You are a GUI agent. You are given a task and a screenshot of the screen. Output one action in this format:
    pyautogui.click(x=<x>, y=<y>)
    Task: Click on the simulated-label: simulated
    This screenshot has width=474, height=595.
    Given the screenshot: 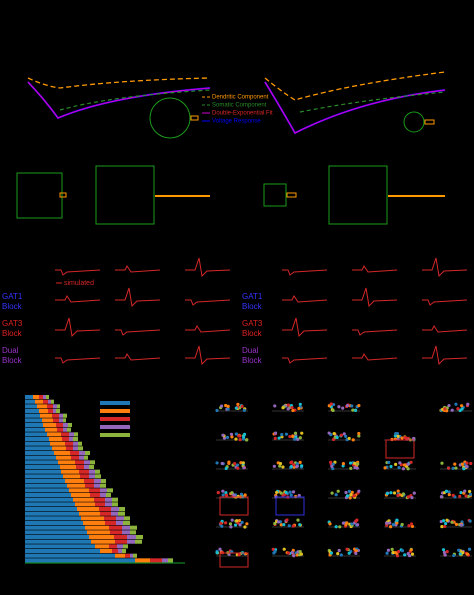 What is the action you would take?
    pyautogui.click(x=79, y=283)
    